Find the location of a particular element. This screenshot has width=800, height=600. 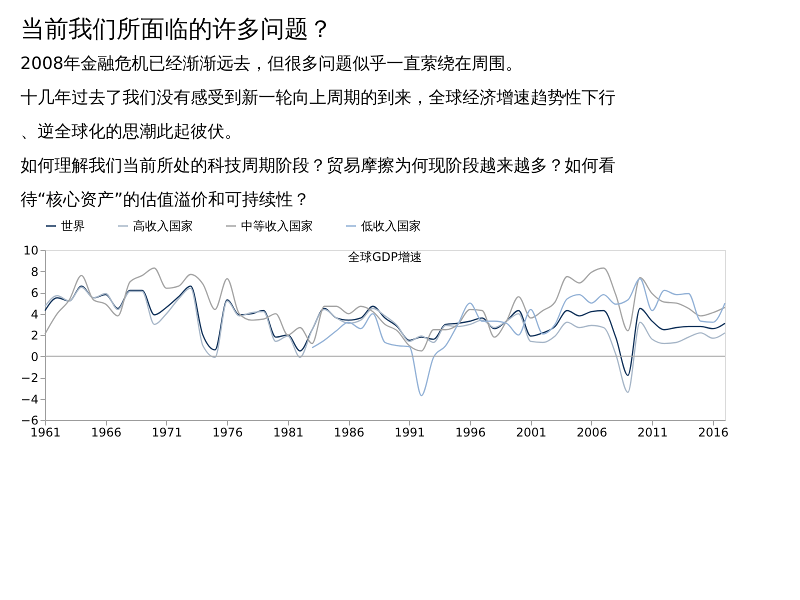

text: 2008年金融危机已经渐渐远去，但很多问题似乎一直萦绕在周围。 is located at coordinates (271, 64).